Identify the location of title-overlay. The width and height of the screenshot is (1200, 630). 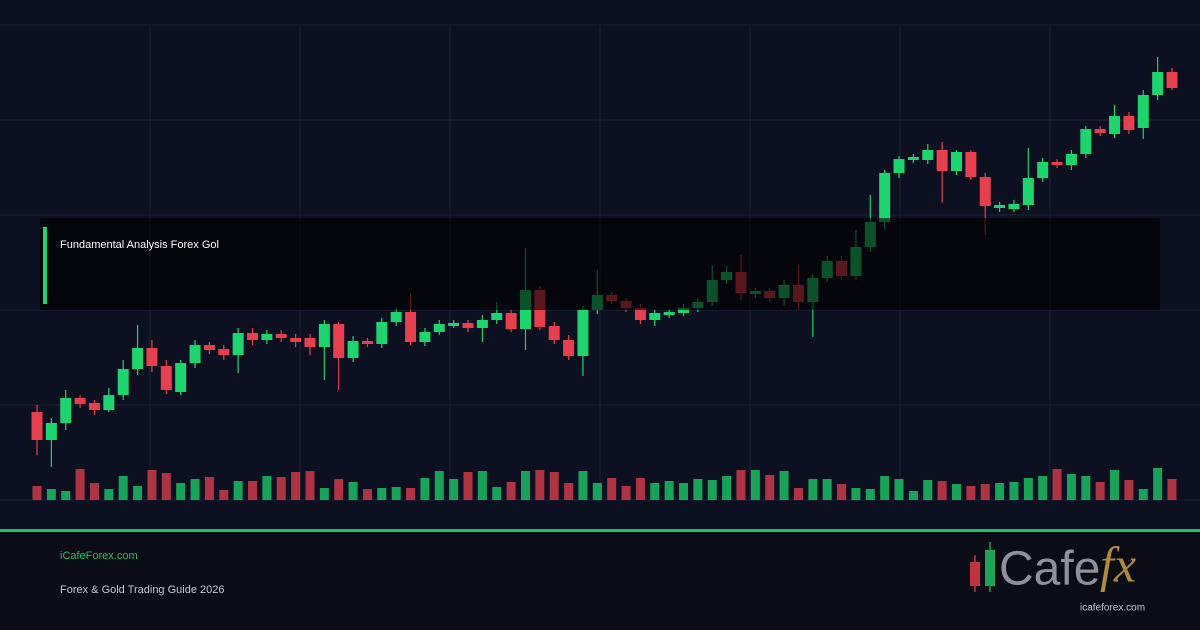
(600, 264).